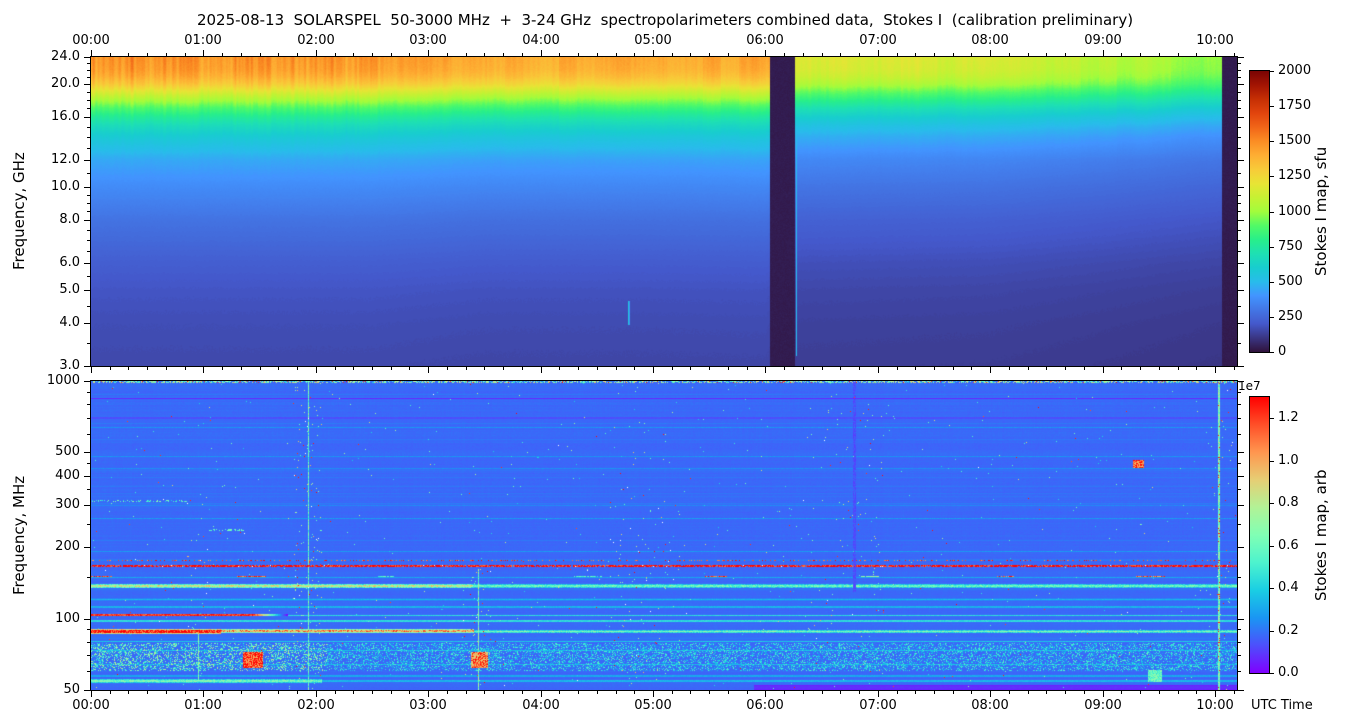  Describe the element at coordinates (91, 40) in the screenshot. I see `x-tick-label-top: 00:00` at that location.